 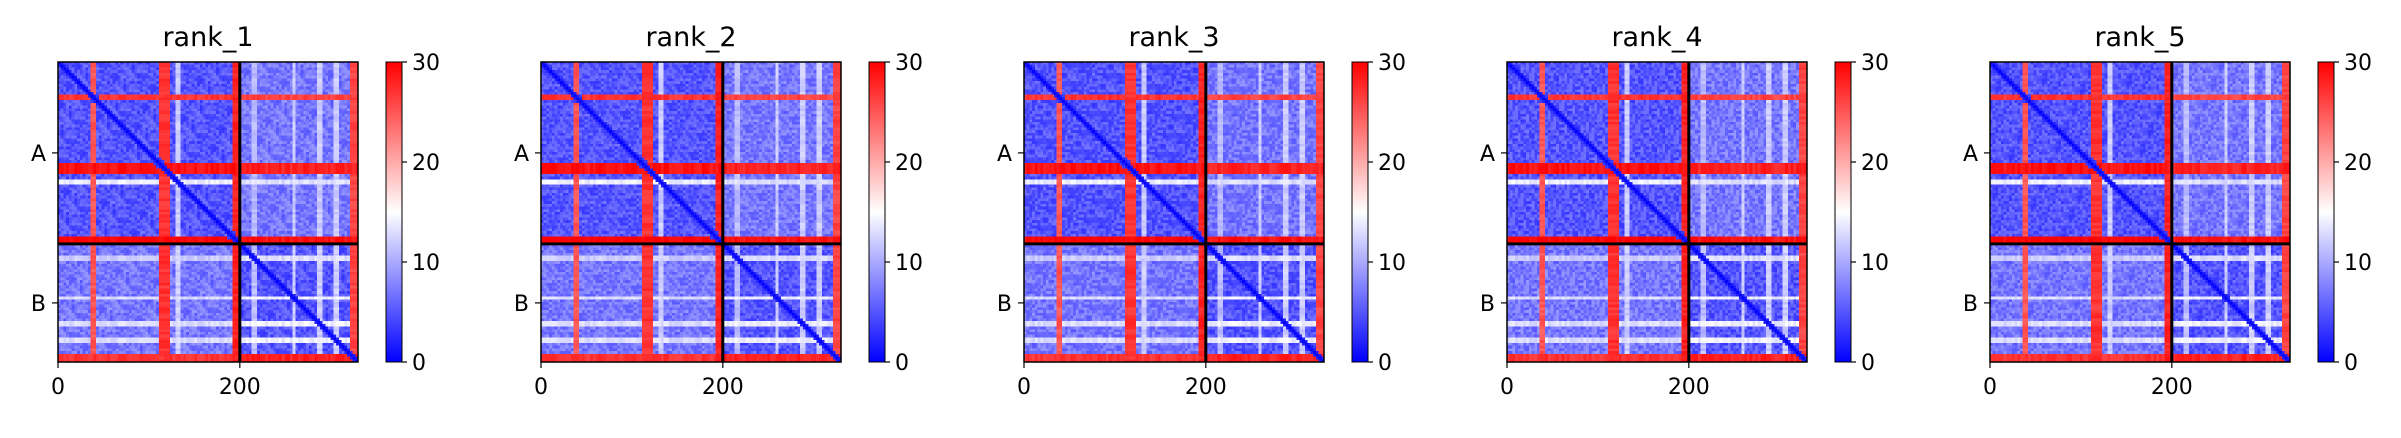 What do you see at coordinates (2139, 37) in the screenshot?
I see `panel-title: rank_5` at bounding box center [2139, 37].